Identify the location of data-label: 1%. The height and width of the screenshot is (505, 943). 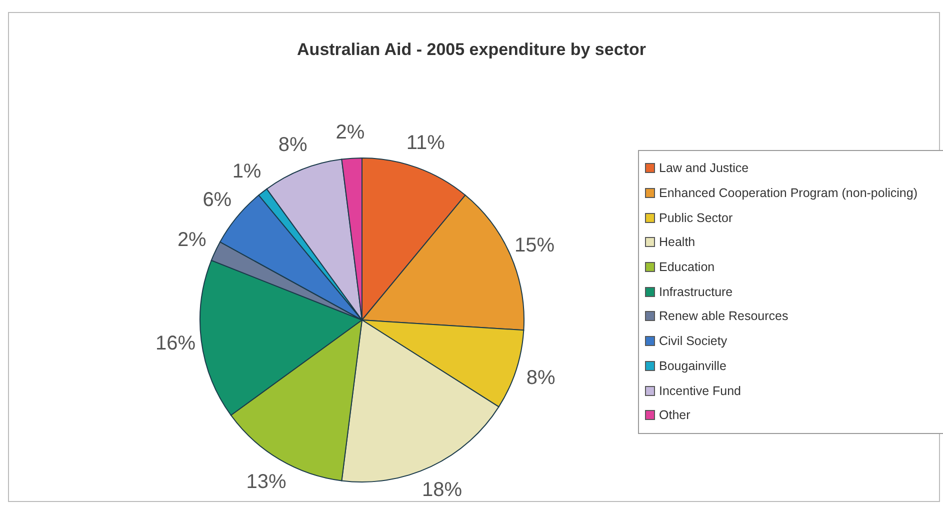
(247, 171).